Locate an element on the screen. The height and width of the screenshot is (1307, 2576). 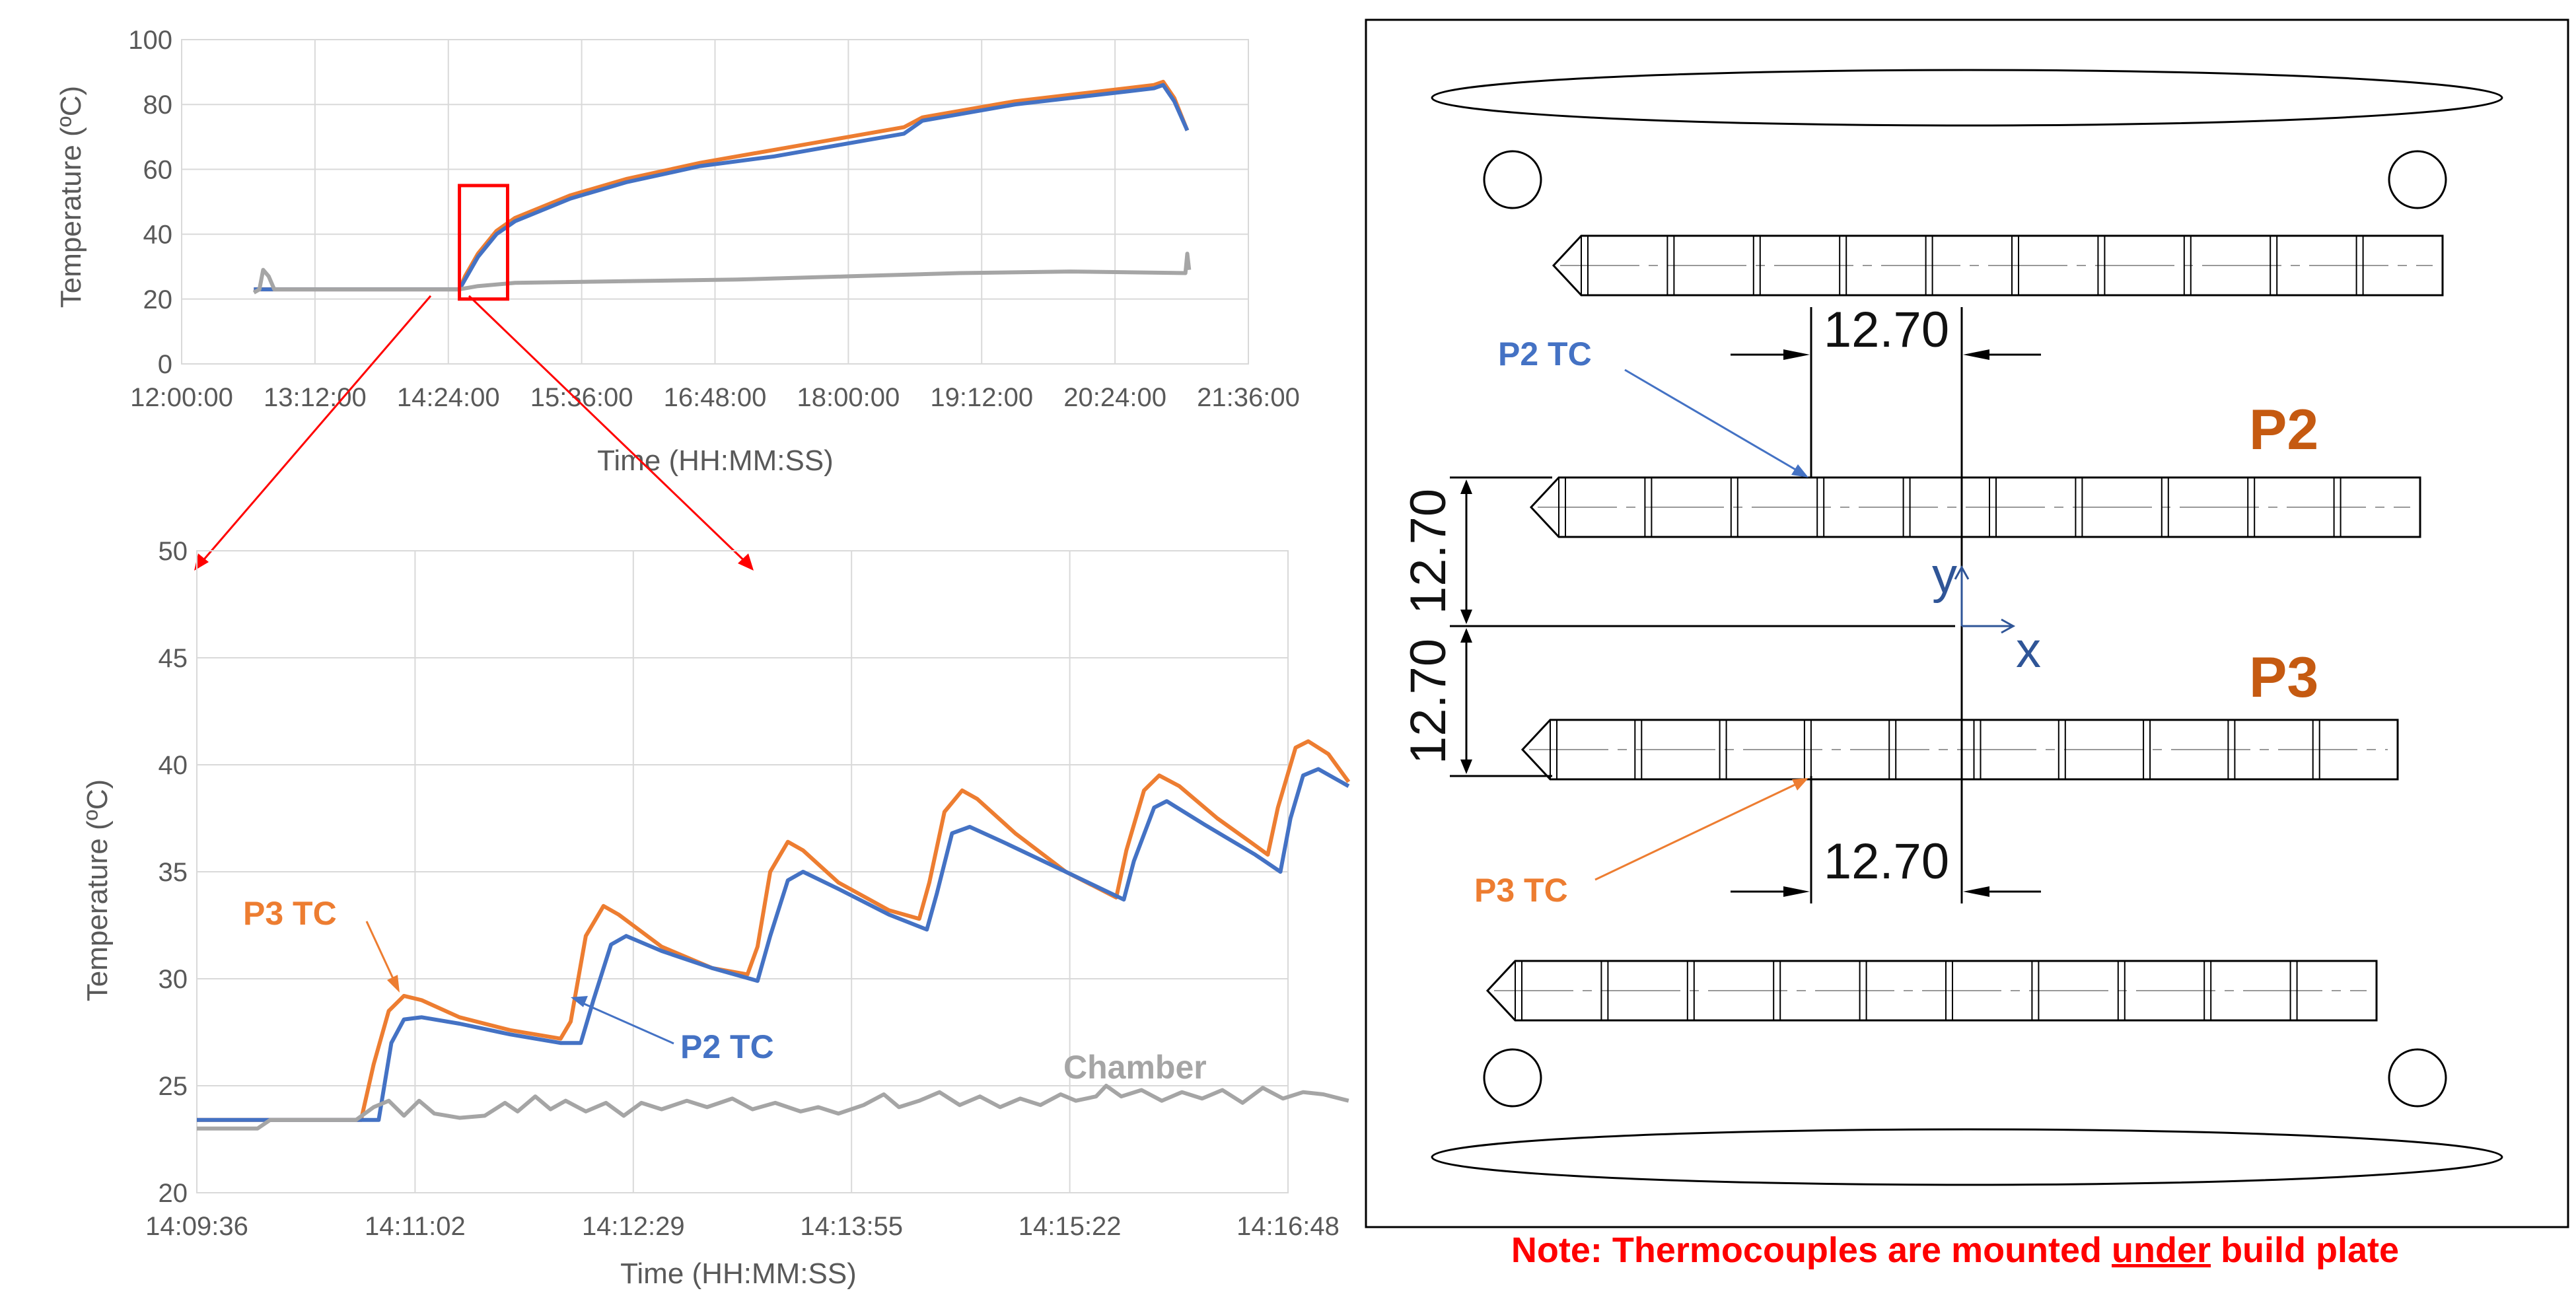
y-tick-label: 35 is located at coordinates (174, 872).